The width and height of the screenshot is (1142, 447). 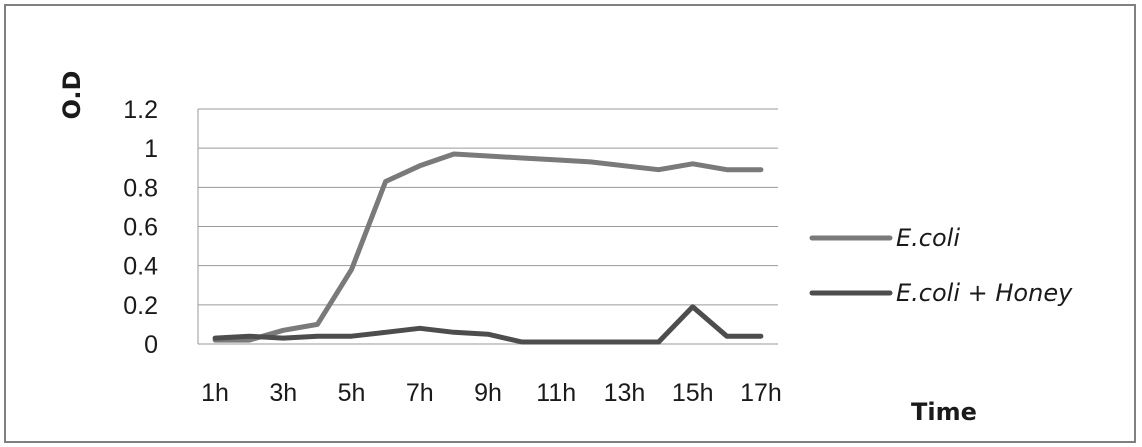 I want to click on x-tick-label: 11h, so click(x=556, y=393).